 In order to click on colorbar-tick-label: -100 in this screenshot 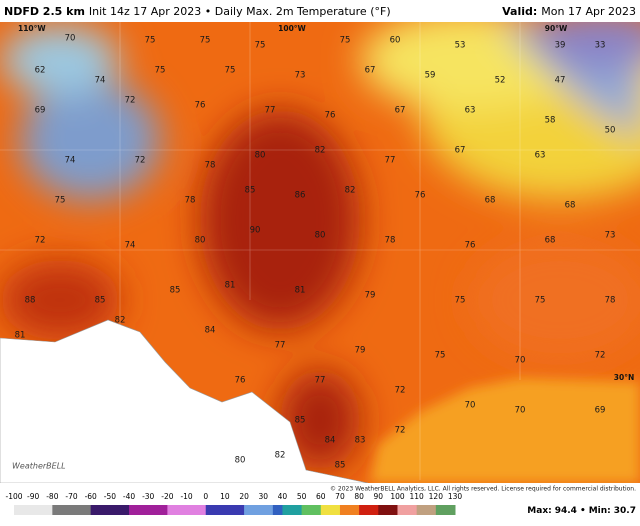, I will do `click(13, 496)`.